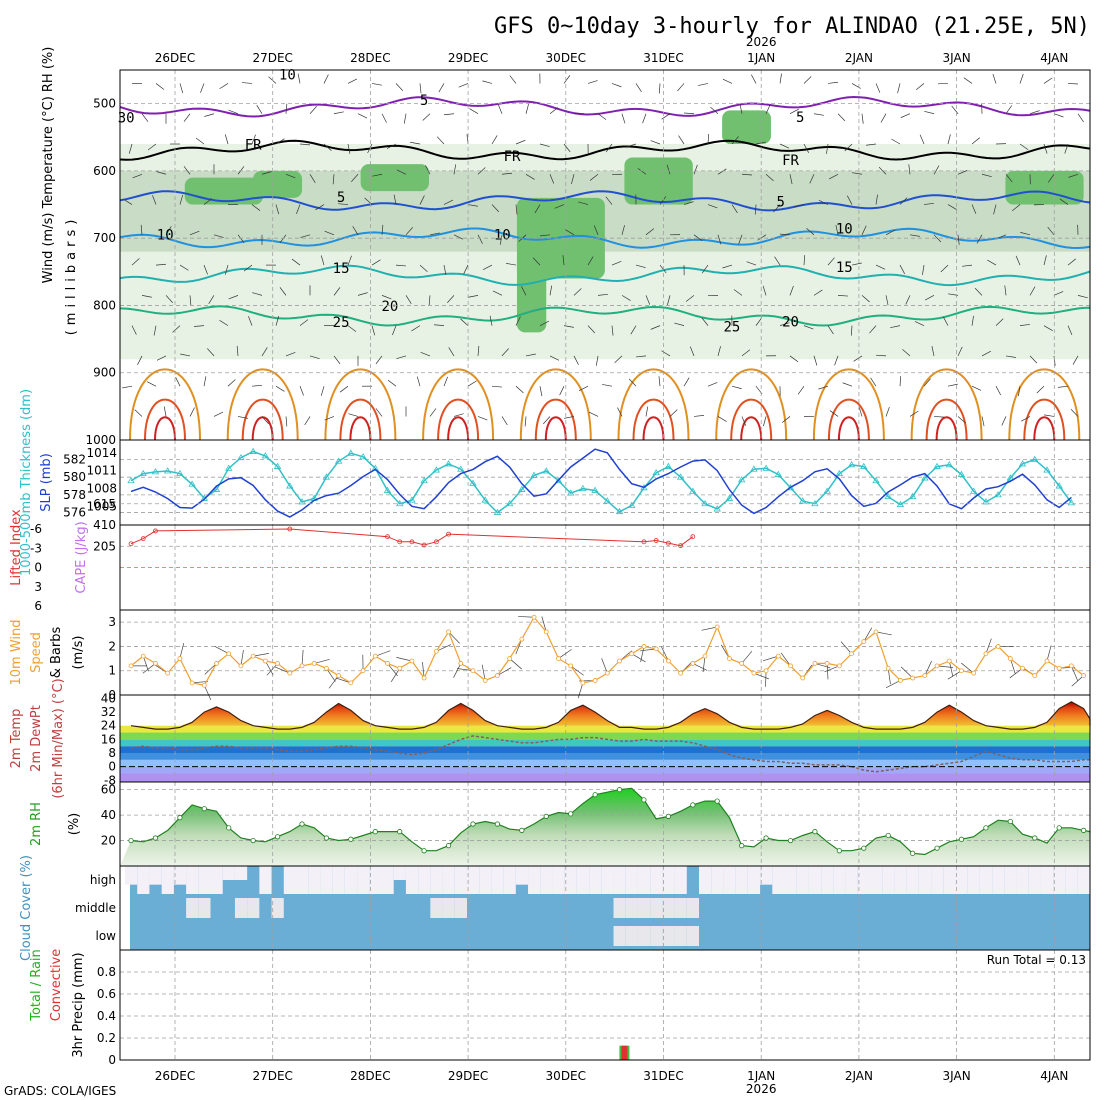 The image size is (1100, 1100). What do you see at coordinates (108, 815) in the screenshot?
I see `rh-tick-label: 40` at bounding box center [108, 815].